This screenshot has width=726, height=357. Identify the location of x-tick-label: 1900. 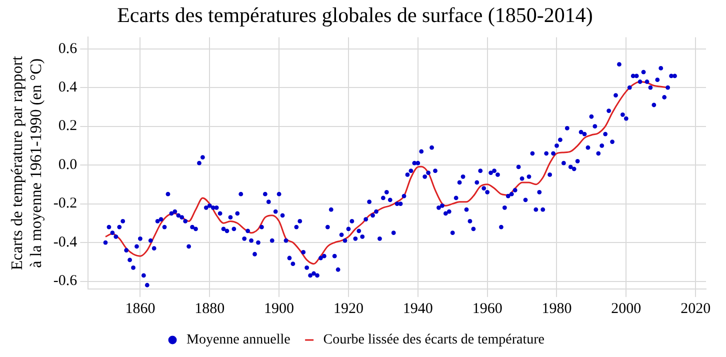
(279, 308).